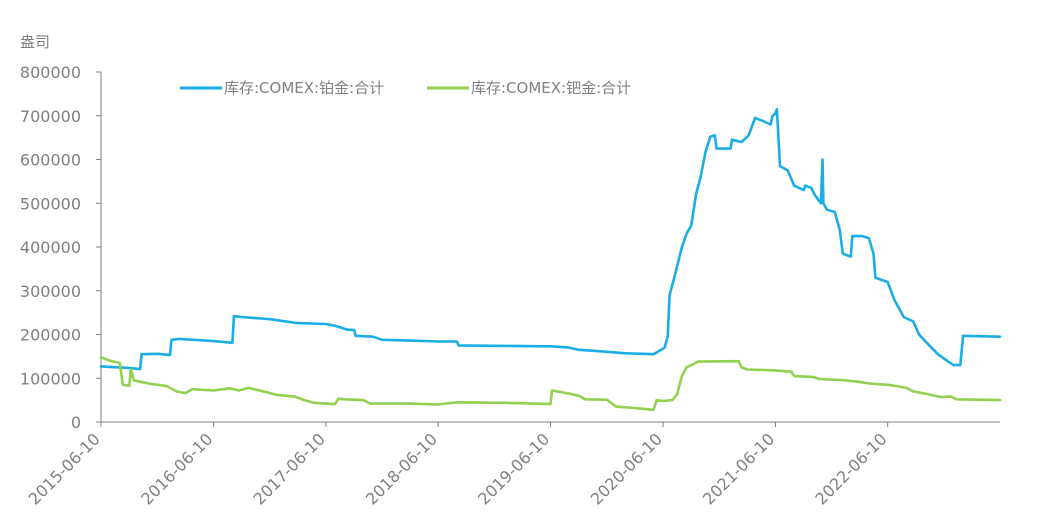 The image size is (1043, 529). What do you see at coordinates (738, 468) in the screenshot?
I see `x-tick-label: 2021-06-10` at bounding box center [738, 468].